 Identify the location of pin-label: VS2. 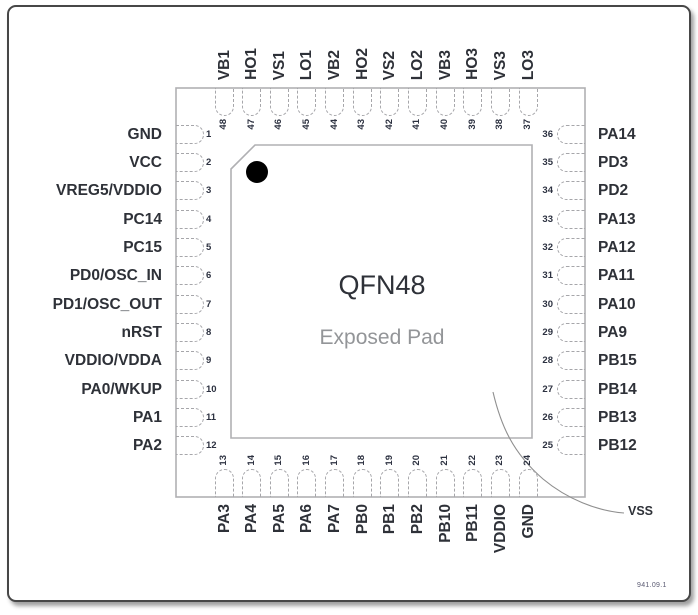
(390, 65).